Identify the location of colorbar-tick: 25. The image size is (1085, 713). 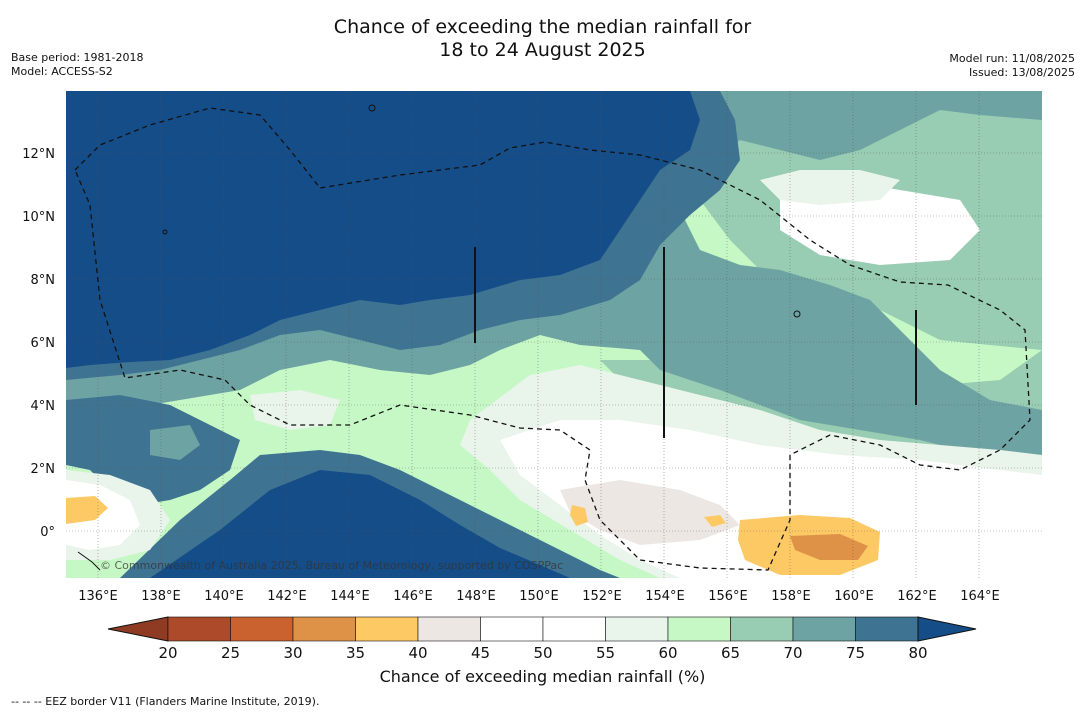
(230, 653).